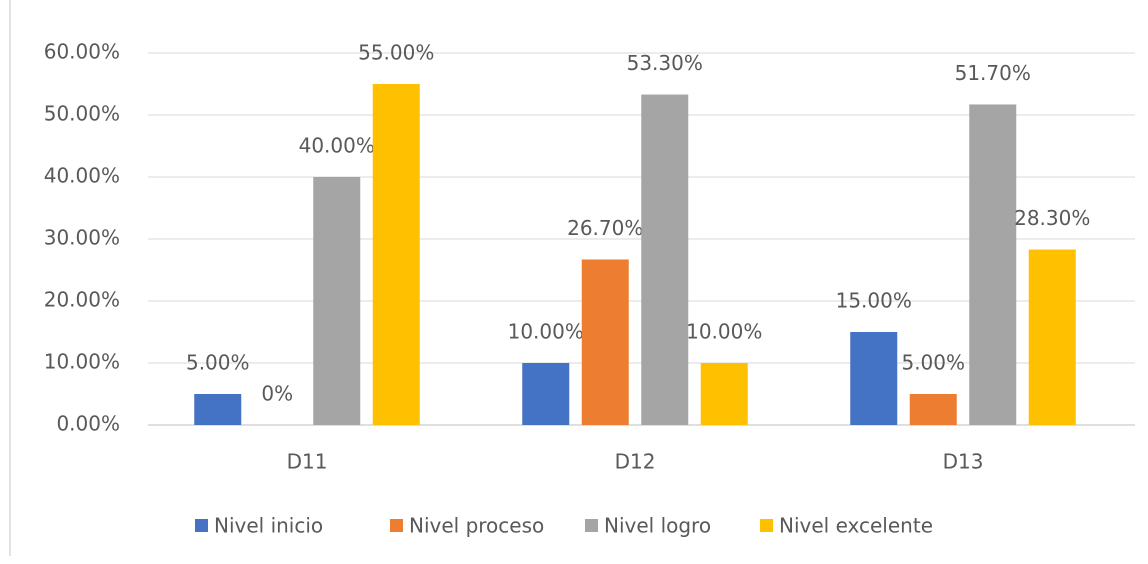 This screenshot has width=1148, height=564. Describe the element at coordinates (82, 52) in the screenshot. I see `y-tick-label: 60.00%` at that location.